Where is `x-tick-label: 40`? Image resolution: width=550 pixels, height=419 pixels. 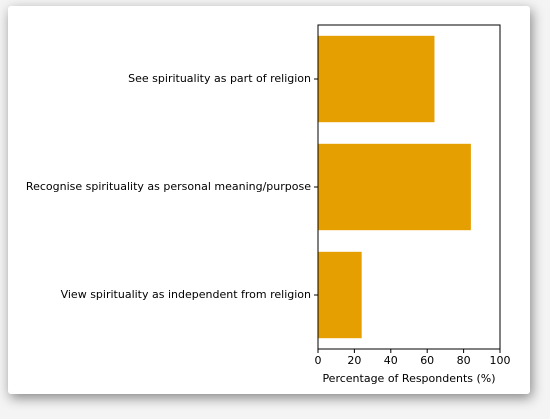 x-tick-label: 40 is located at coordinates (391, 360).